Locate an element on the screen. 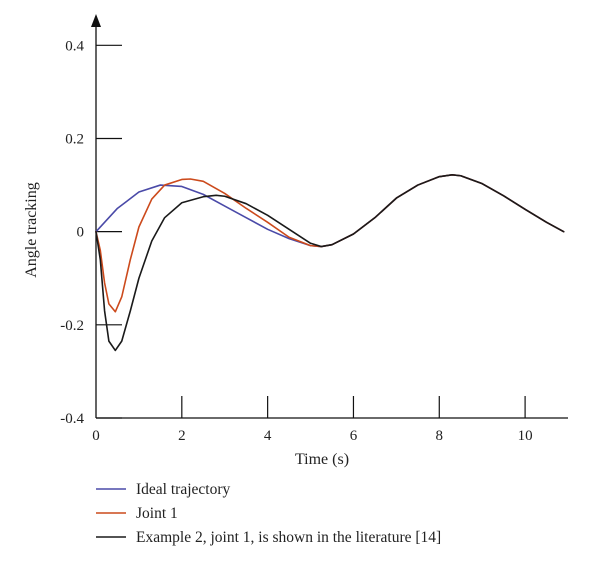 The image size is (600, 571). y-tick-label-0-4: 0.4 is located at coordinates (74, 46).